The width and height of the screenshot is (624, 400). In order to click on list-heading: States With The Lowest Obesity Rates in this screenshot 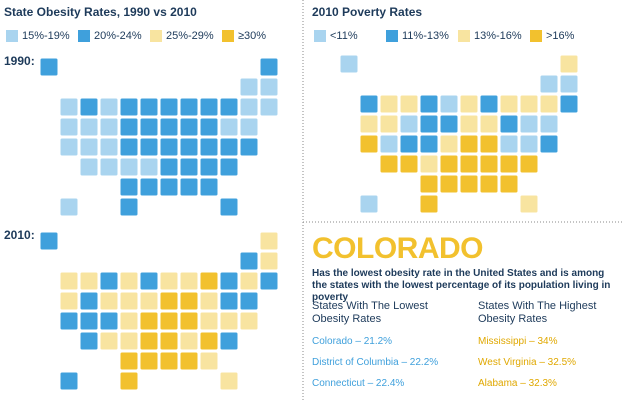, I will do `click(370, 312)`.